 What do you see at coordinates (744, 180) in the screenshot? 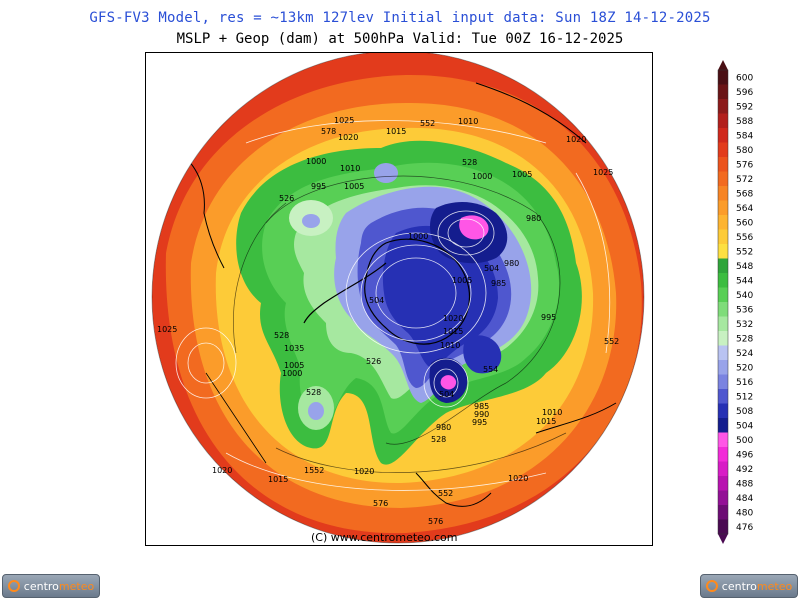
I see `colorbar-label: 572` at bounding box center [744, 180].